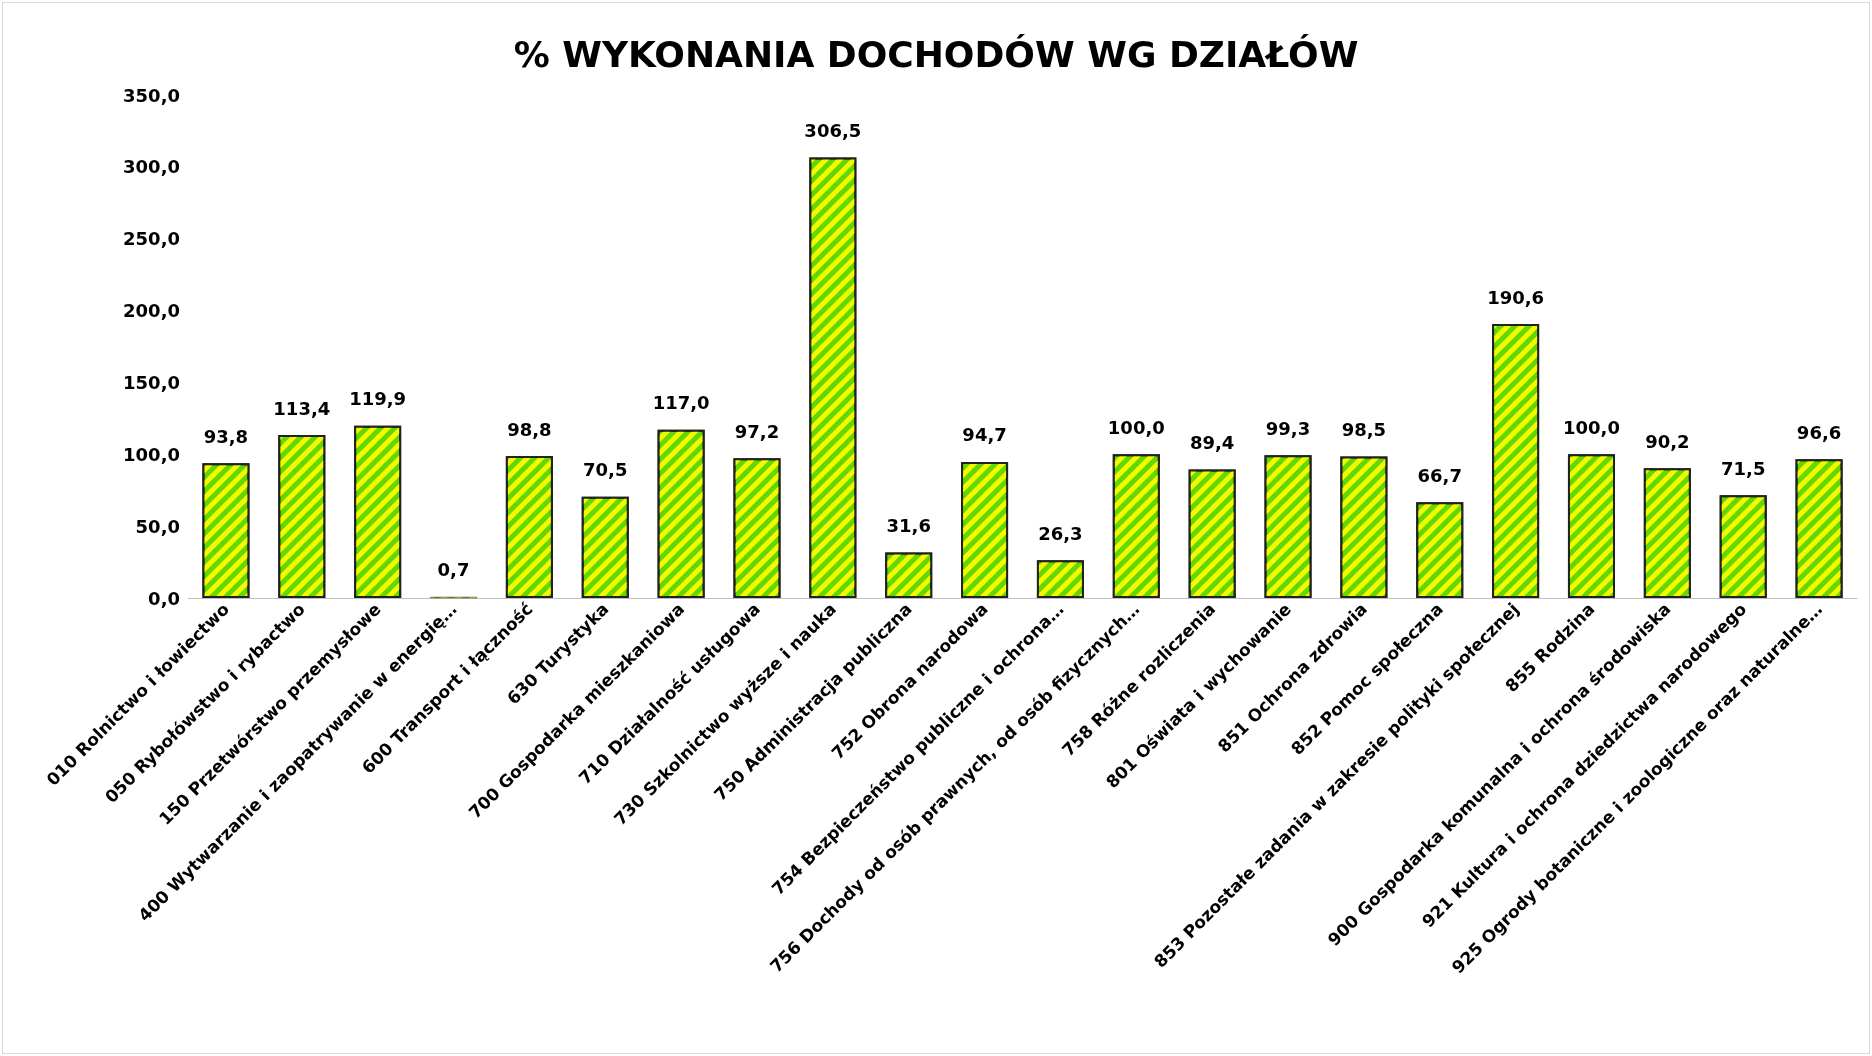 The width and height of the screenshot is (1872, 1056). I want to click on y-tick-label: 350,0, so click(151, 95).